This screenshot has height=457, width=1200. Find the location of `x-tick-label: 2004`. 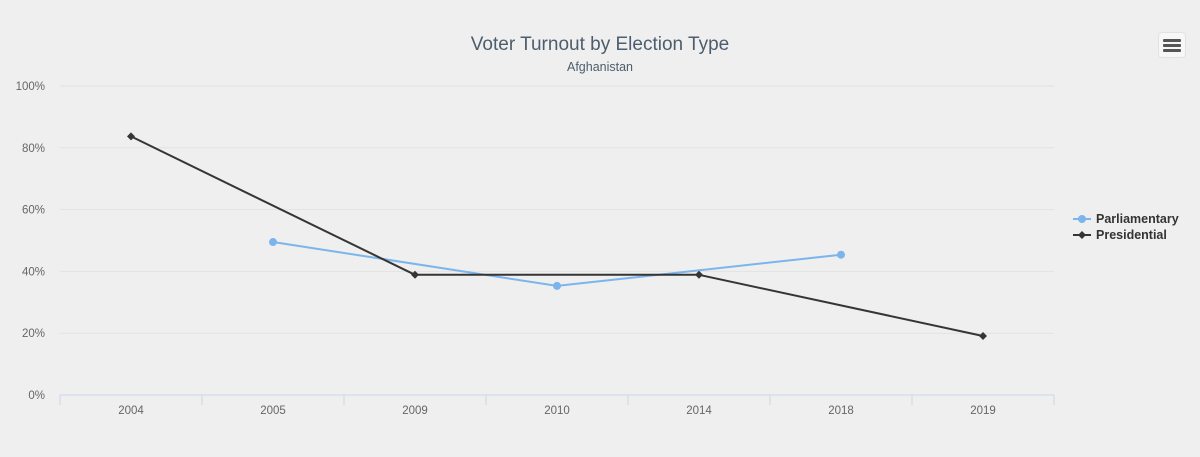

x-tick-label: 2004 is located at coordinates (131, 411).